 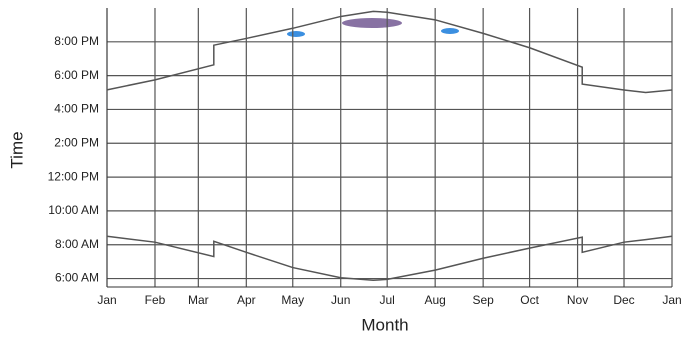 What do you see at coordinates (434, 300) in the screenshot?
I see `x-tick-label: Aug` at bounding box center [434, 300].